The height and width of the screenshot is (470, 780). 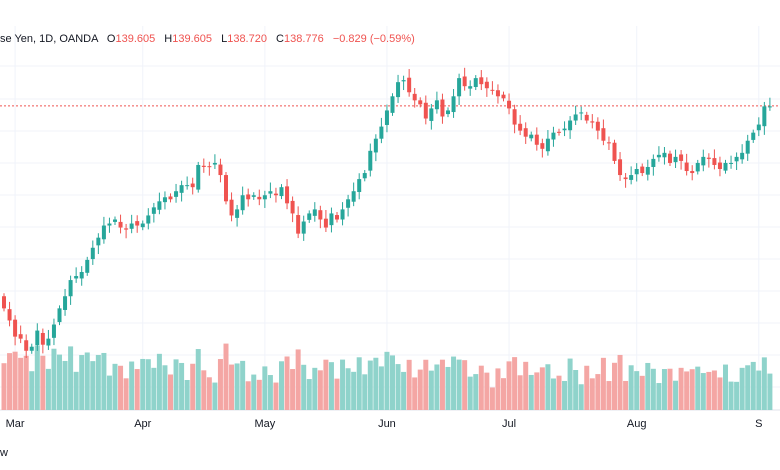 What do you see at coordinates (135, 39) in the screenshot?
I see `open-value: 139.605` at bounding box center [135, 39].